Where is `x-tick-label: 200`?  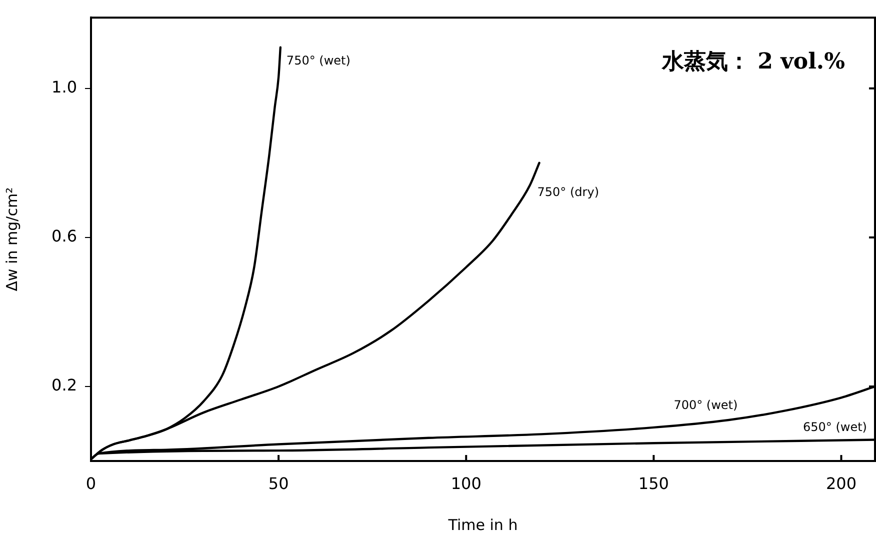 x-tick-label: 200 is located at coordinates (841, 483).